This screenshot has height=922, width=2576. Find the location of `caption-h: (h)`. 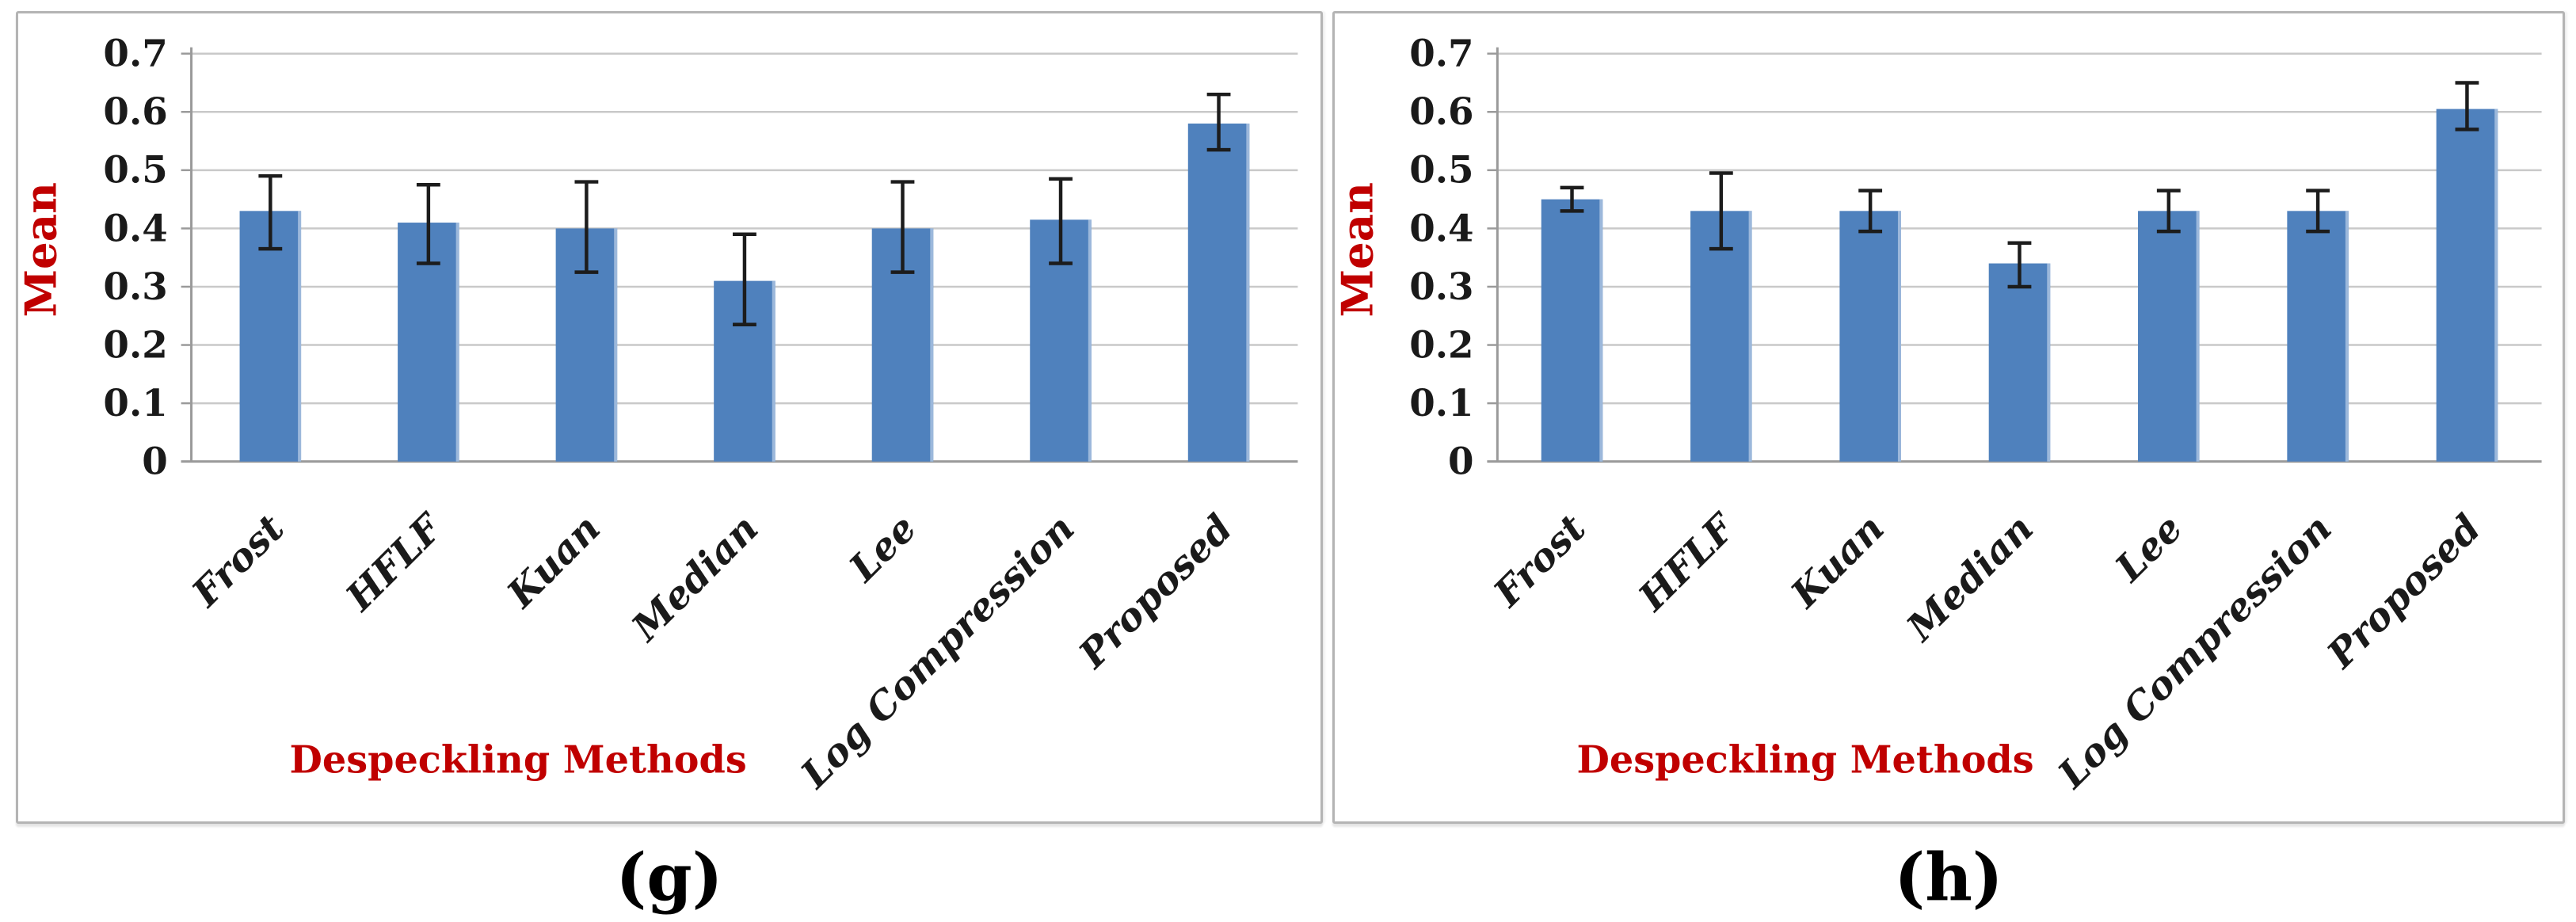

caption-h: (h) is located at coordinates (1949, 878).